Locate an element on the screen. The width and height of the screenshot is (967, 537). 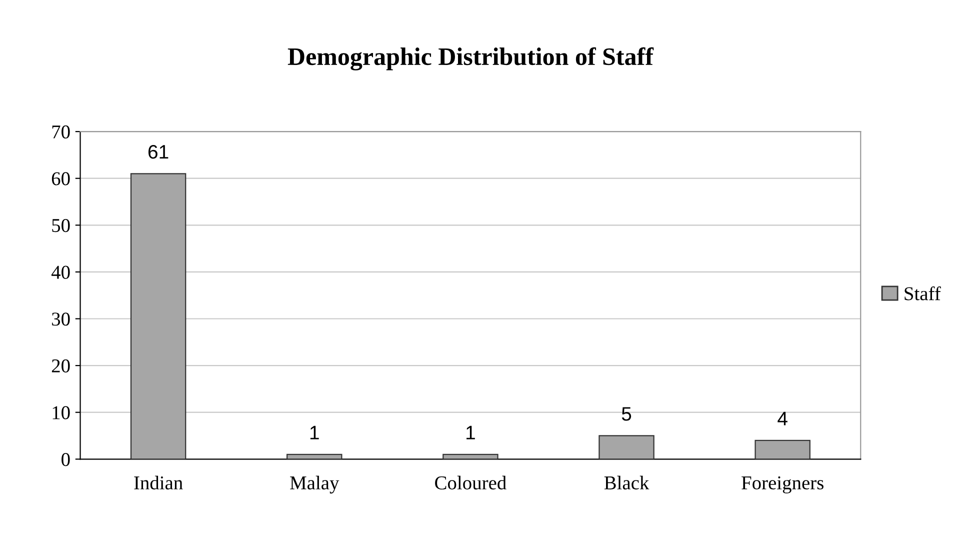
data-label: 5 is located at coordinates (627, 414).